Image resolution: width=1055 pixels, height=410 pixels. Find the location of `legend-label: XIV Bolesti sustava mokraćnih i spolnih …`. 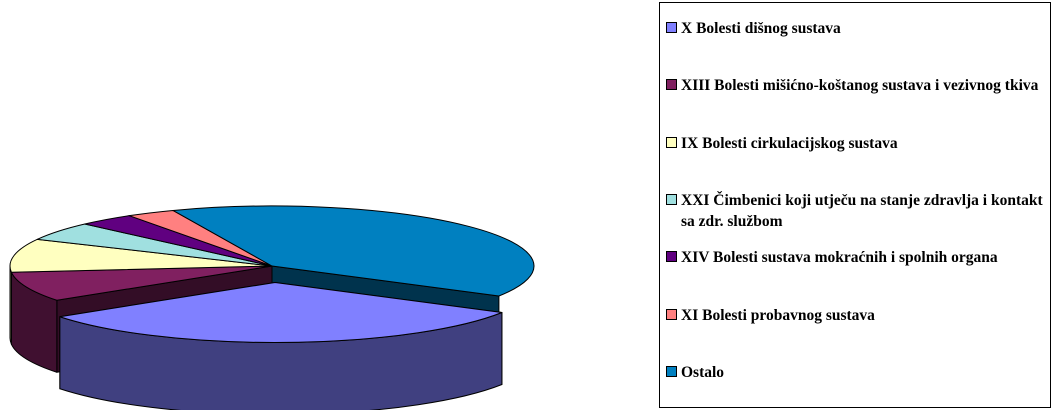

legend-label: XIV Bolesti sustava mokraćnih i spolnih … is located at coordinates (839, 257).